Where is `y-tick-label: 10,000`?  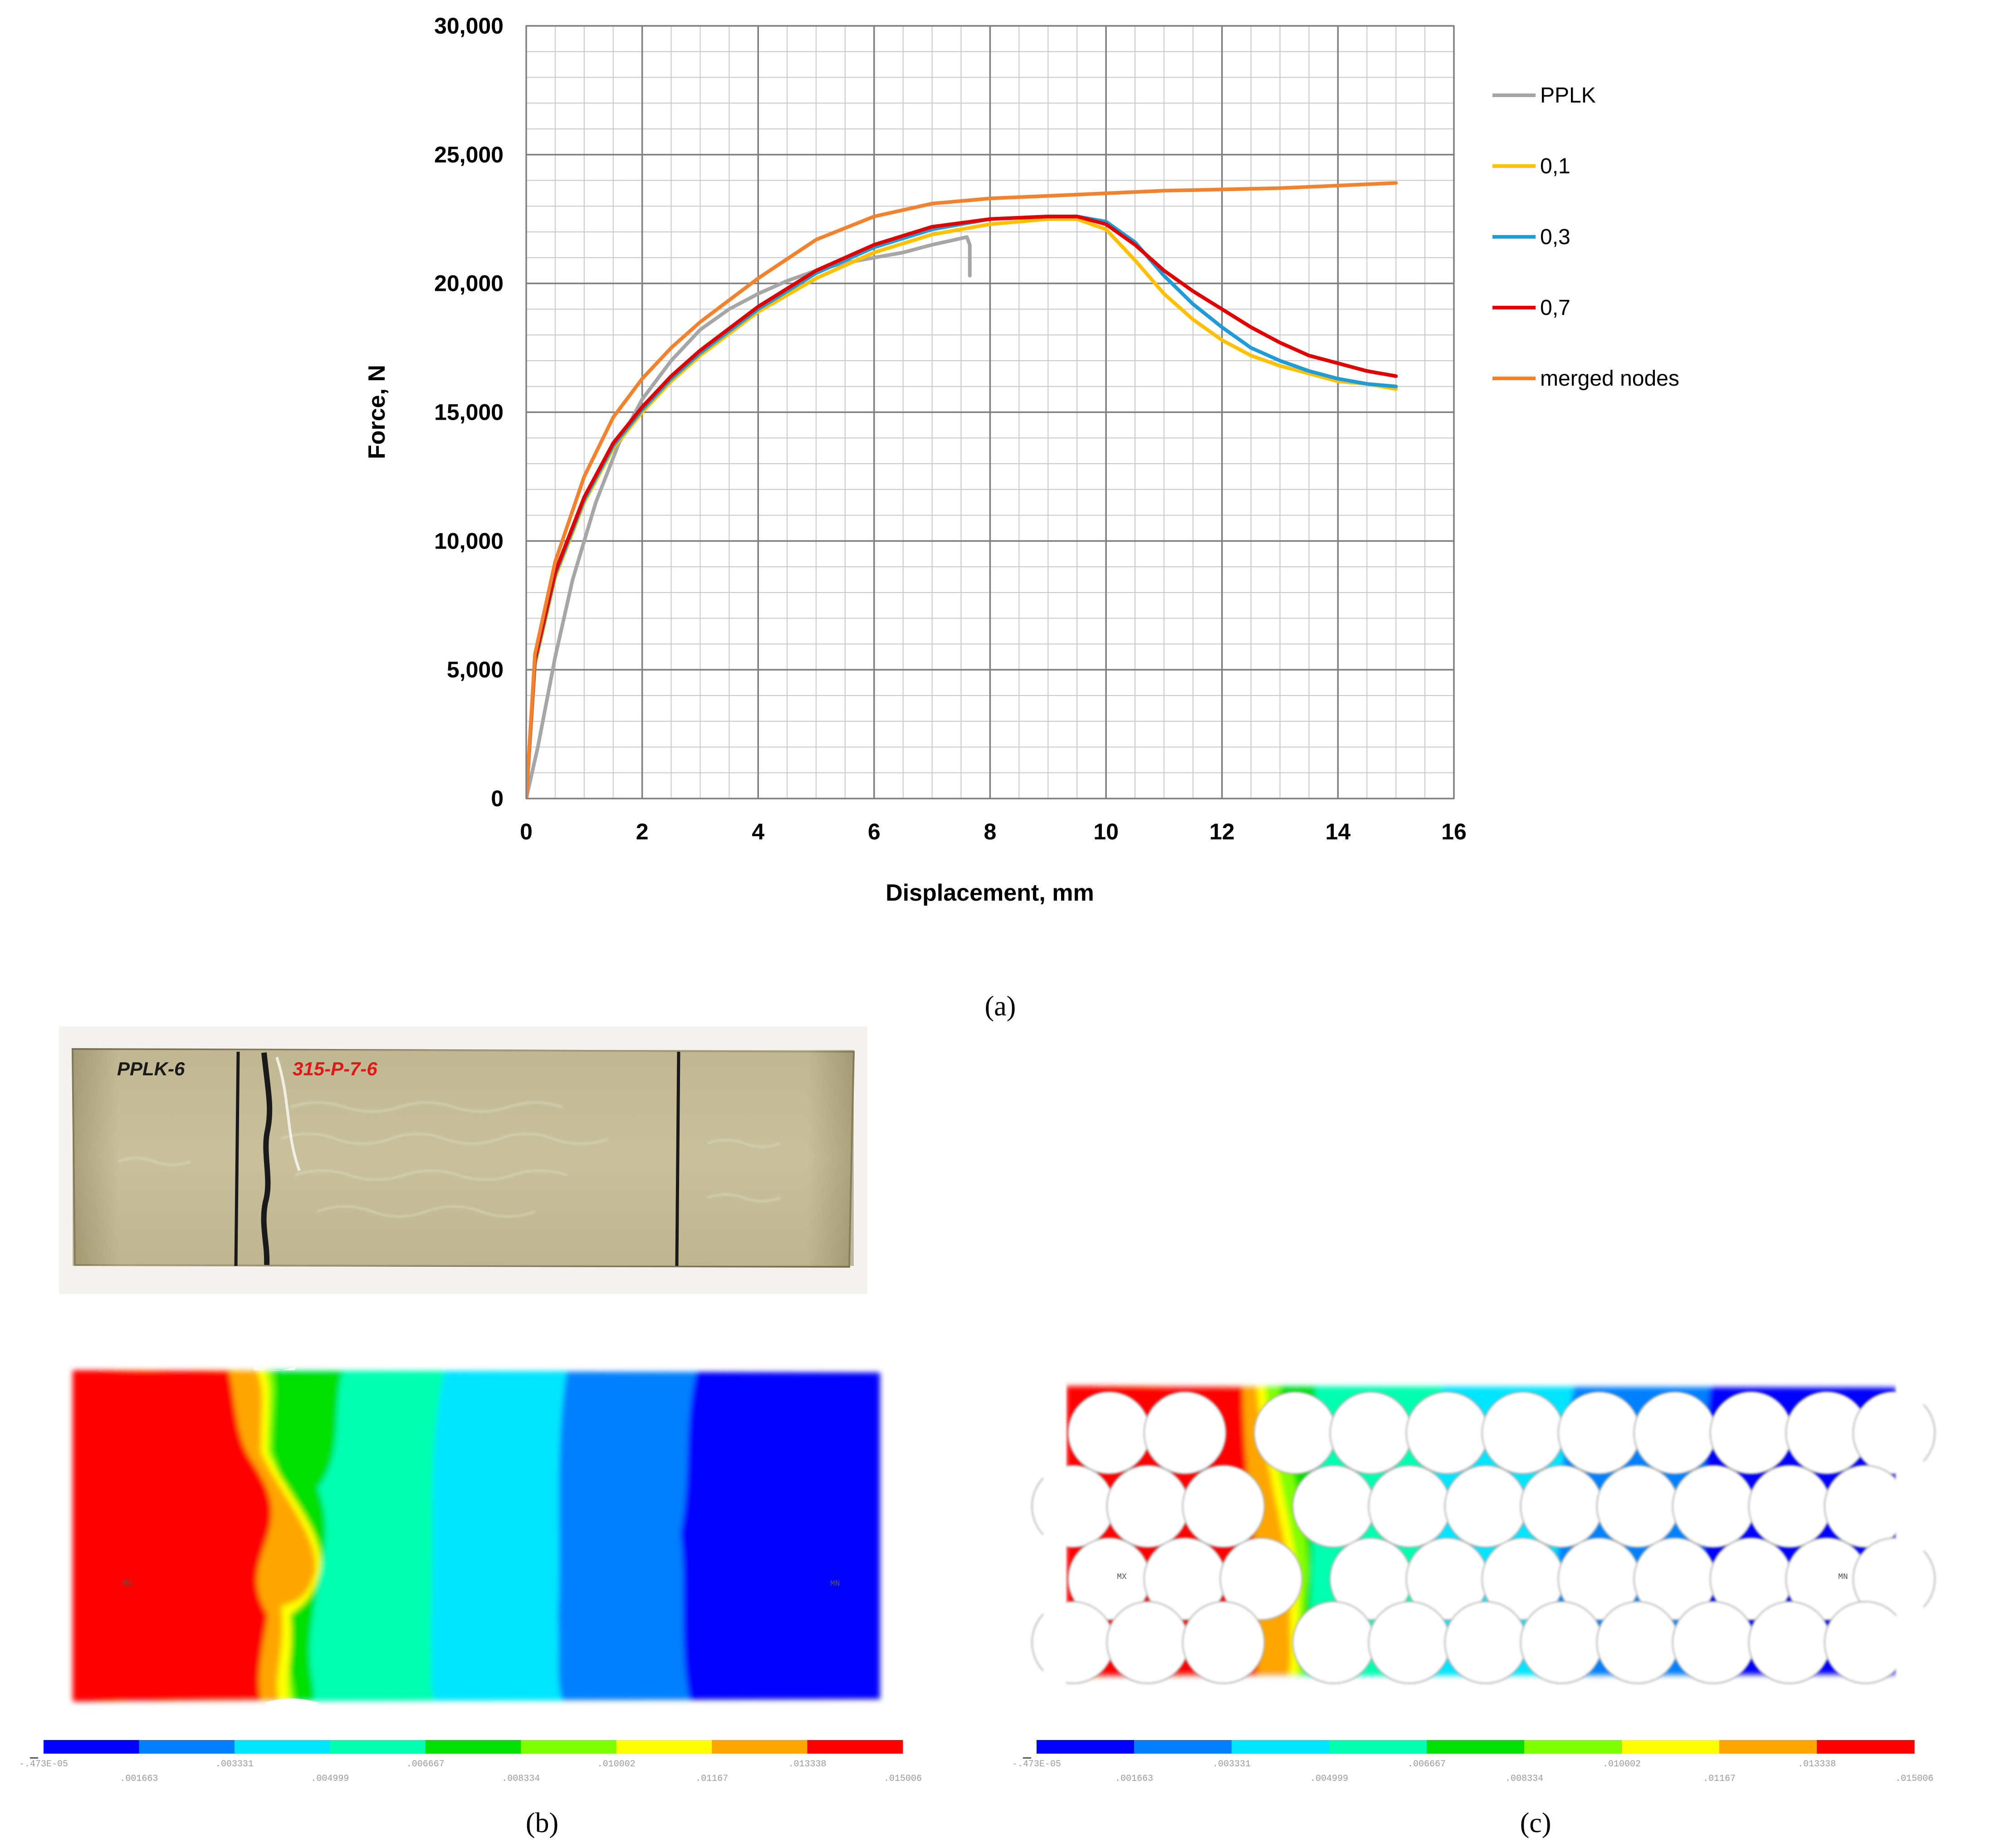
y-tick-label: 10,000 is located at coordinates (469, 541).